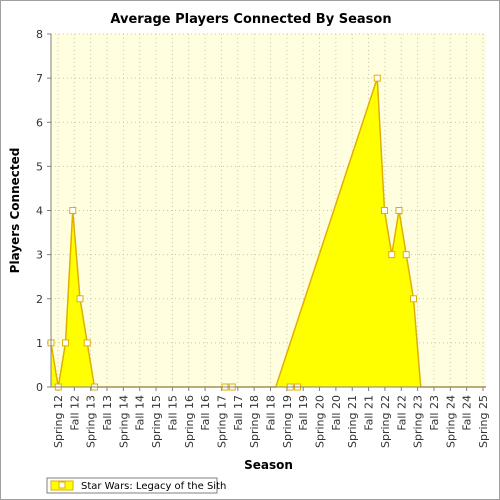 The height and width of the screenshot is (500, 500). What do you see at coordinates (74, 413) in the screenshot?
I see `x-tick-label: Fall 12` at bounding box center [74, 413].